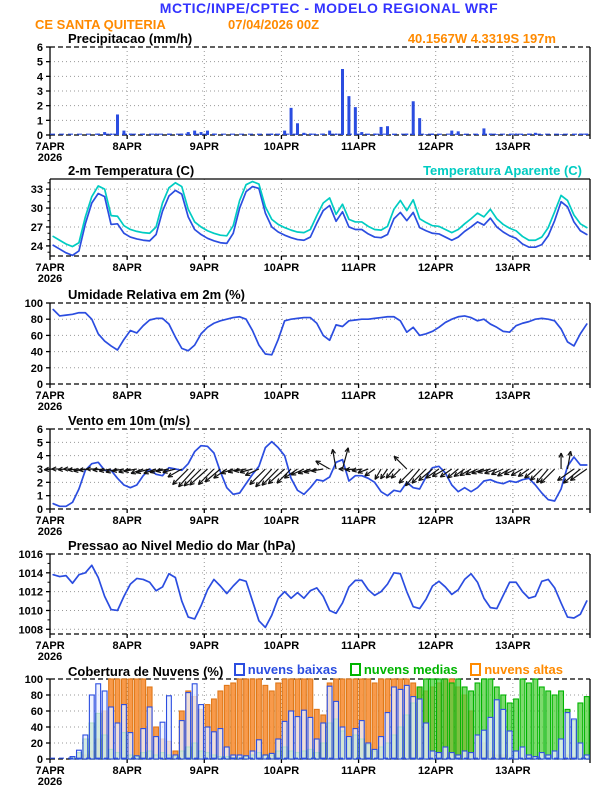 This screenshot has height=792, width=612. What do you see at coordinates (481, 38) in the screenshot?
I see `station-coordinates: 40.1567W 4.3319S 197m` at bounding box center [481, 38].